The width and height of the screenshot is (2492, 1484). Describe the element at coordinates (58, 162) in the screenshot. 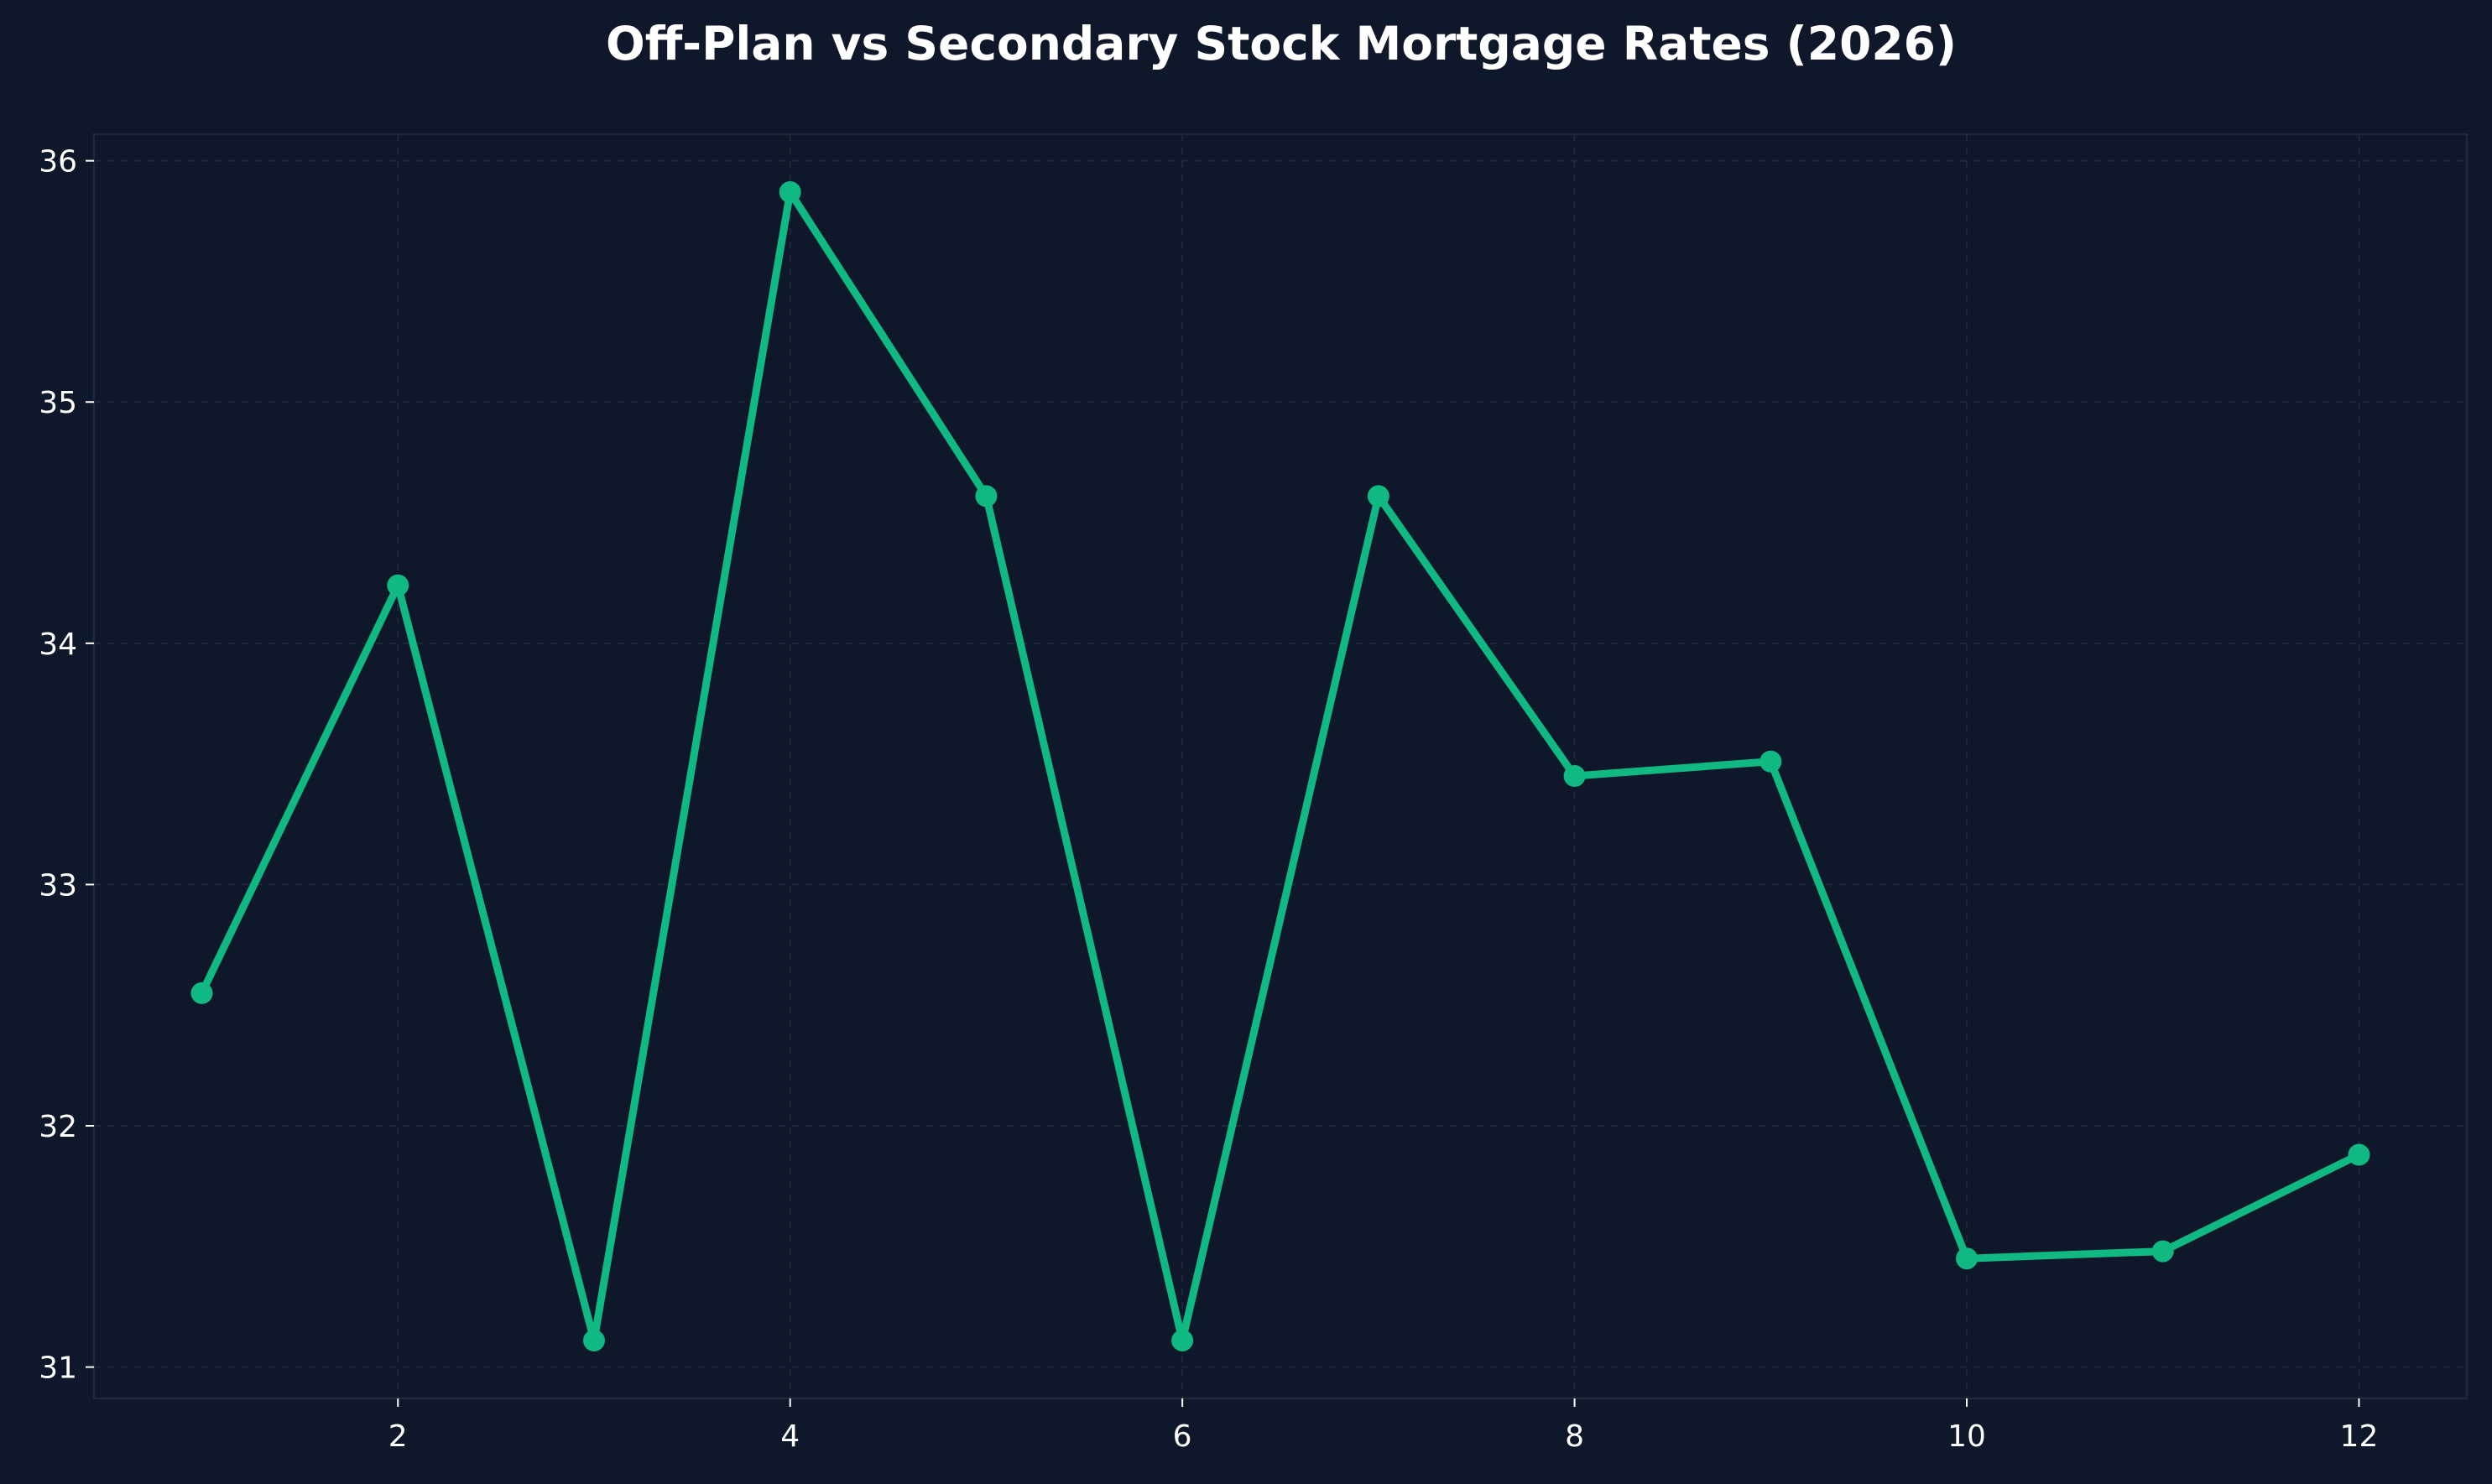

I see `y-tick-label: 36` at that location.